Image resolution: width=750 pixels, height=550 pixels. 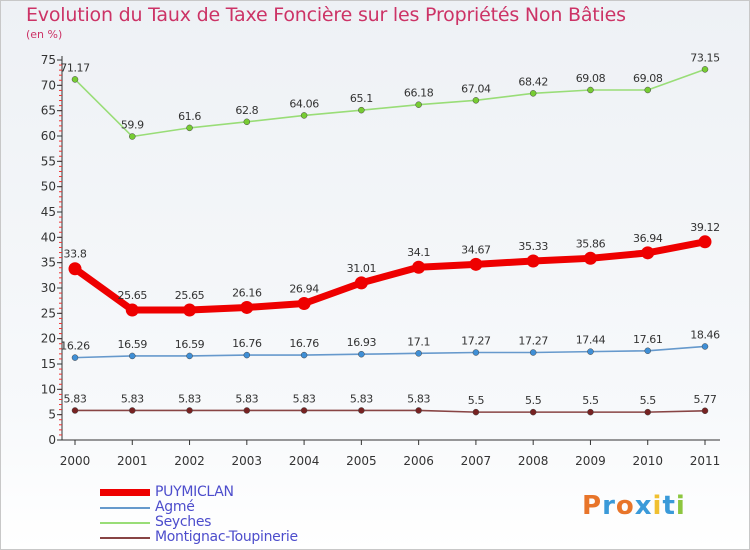 I want to click on y-tick-label: 5, so click(x=52, y=415).